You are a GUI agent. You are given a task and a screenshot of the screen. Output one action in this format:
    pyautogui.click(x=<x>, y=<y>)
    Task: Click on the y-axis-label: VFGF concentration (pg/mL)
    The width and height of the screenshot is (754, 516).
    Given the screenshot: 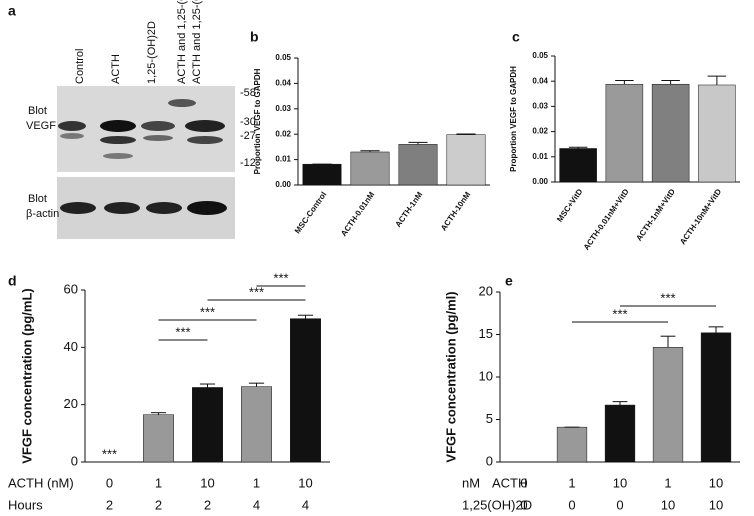 What is the action you would take?
    pyautogui.click(x=26, y=376)
    